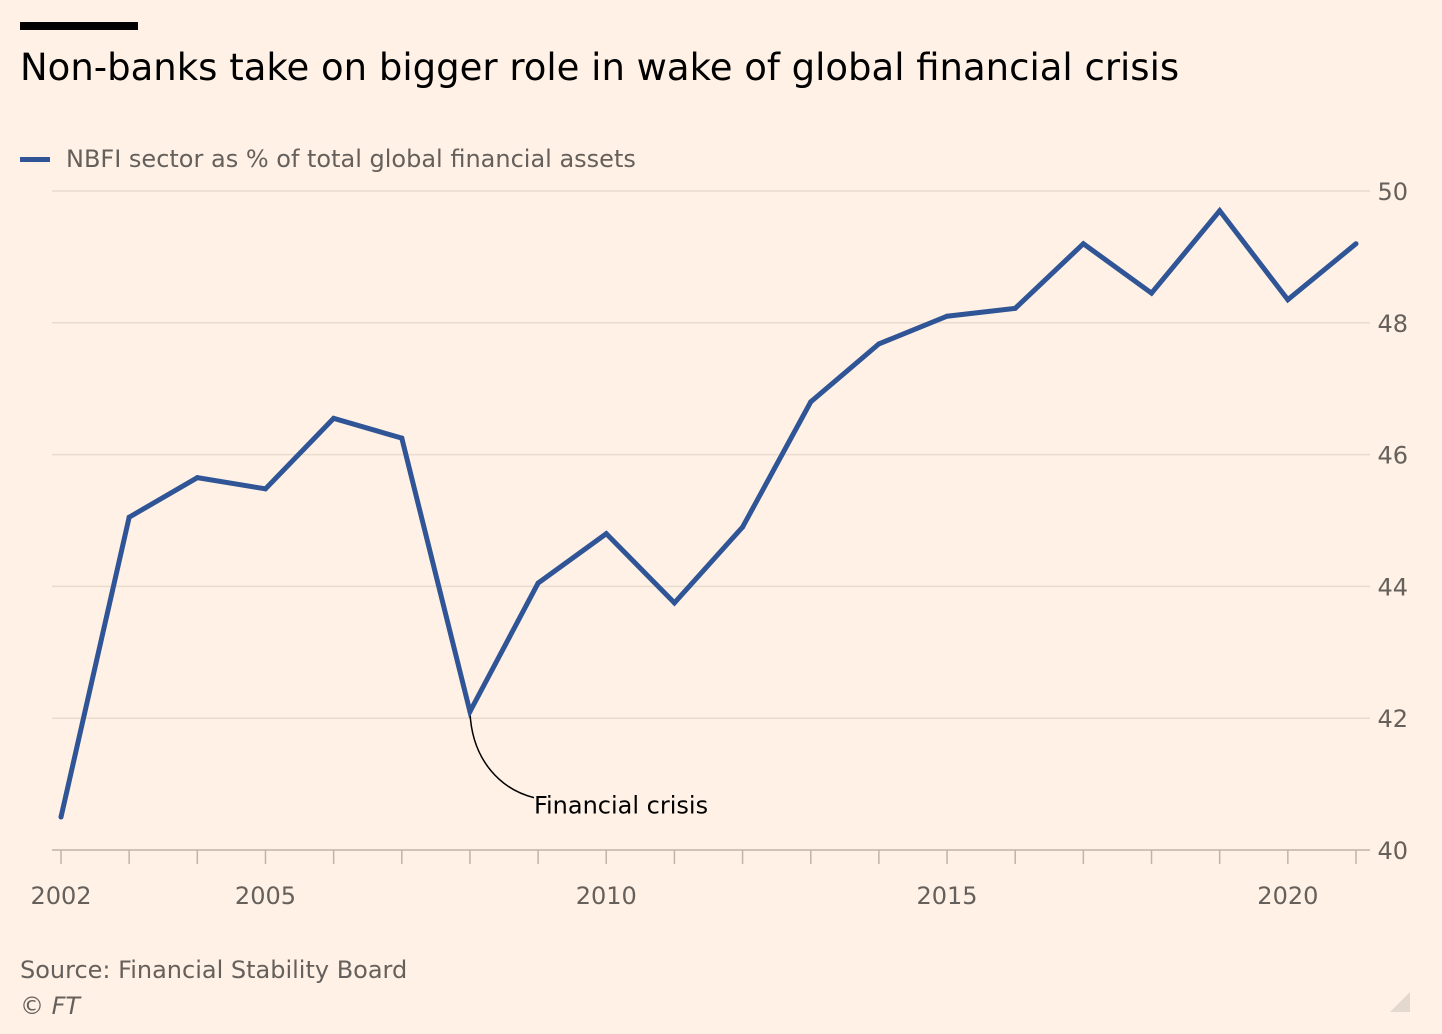 This screenshot has height=1034, width=1442. I want to click on source-note: Source: Financial Stability Board, so click(214, 970).